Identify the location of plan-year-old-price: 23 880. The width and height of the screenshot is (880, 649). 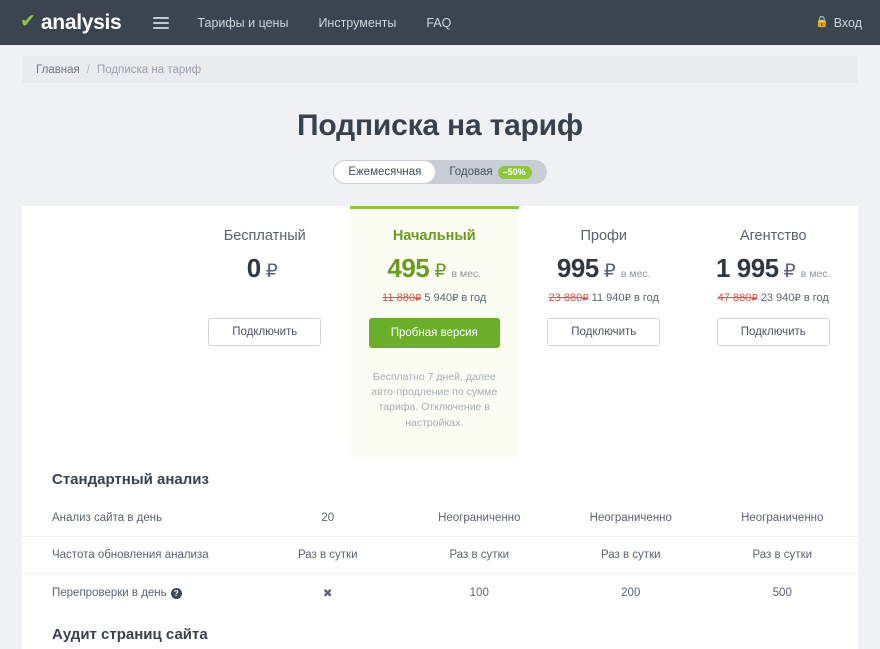
(565, 298).